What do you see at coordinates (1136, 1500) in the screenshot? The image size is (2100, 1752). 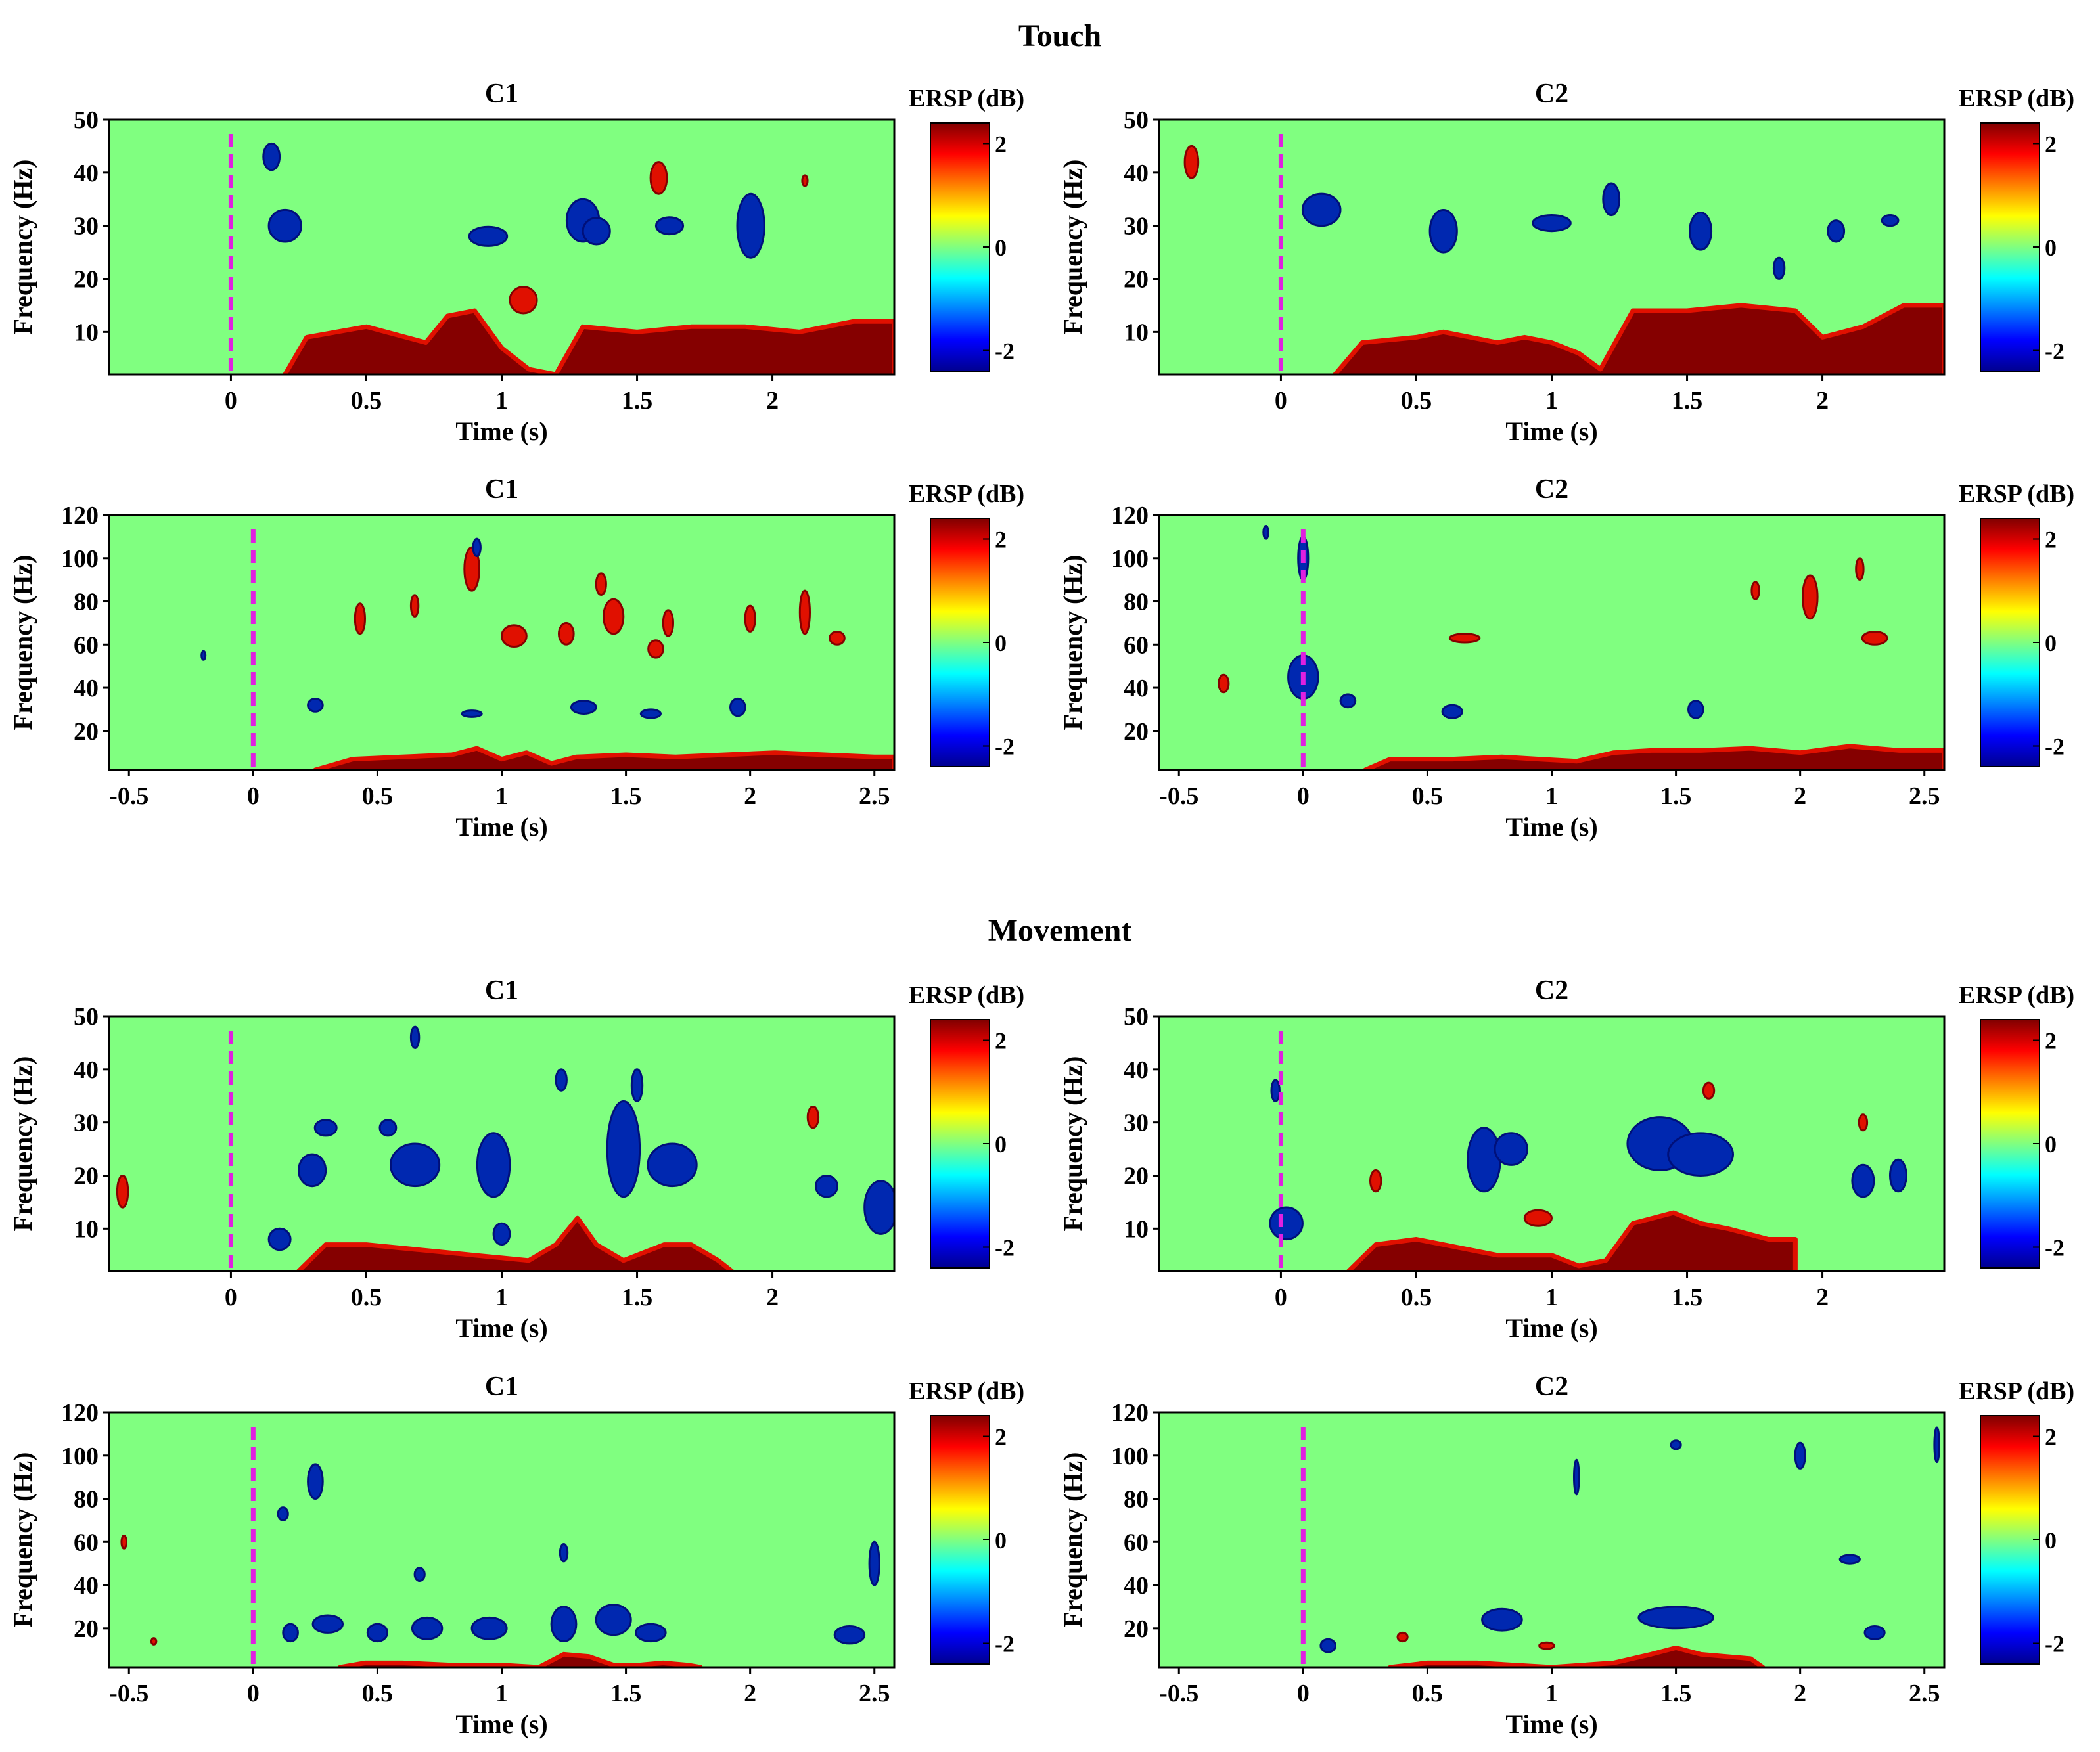 I see `y-tick-label: 80` at bounding box center [1136, 1500].